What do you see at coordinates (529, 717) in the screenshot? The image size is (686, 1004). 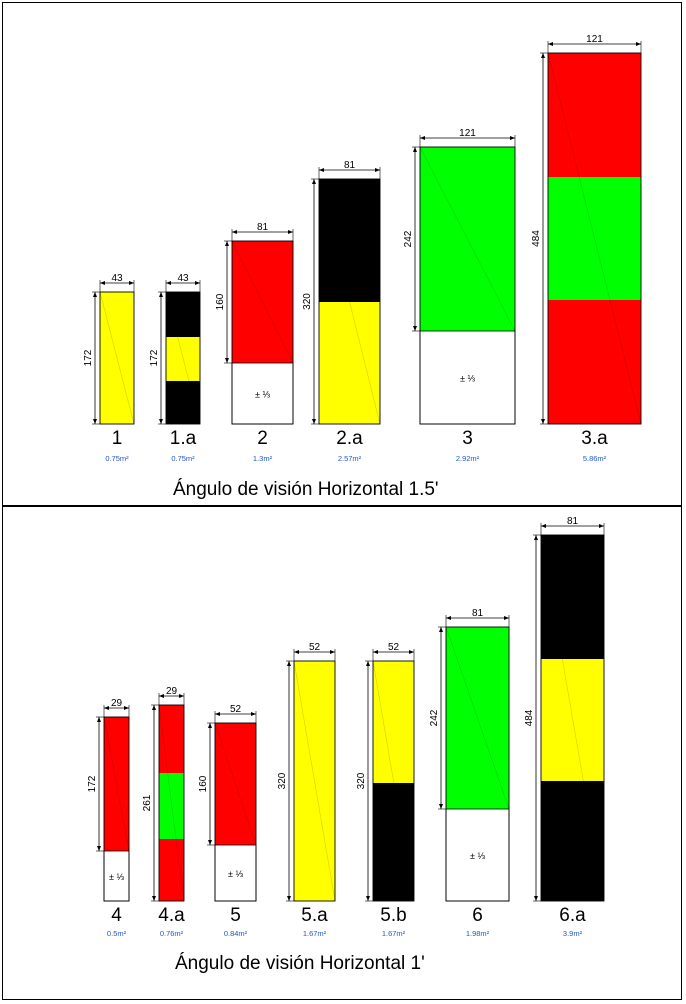 I see `height-dimension-label: 484` at bounding box center [529, 717].